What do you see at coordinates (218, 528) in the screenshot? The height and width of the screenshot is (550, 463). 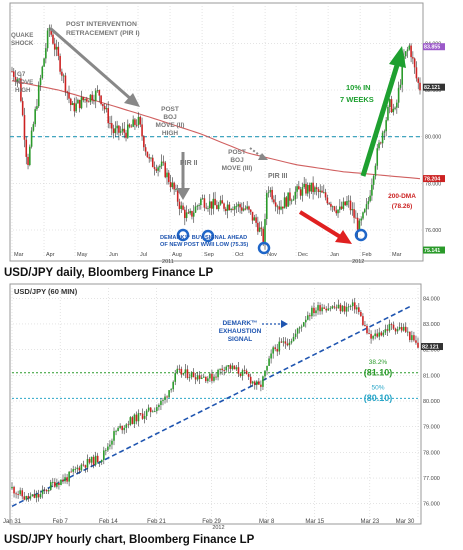 I see `hourly-year-label: 2012` at bounding box center [218, 528].